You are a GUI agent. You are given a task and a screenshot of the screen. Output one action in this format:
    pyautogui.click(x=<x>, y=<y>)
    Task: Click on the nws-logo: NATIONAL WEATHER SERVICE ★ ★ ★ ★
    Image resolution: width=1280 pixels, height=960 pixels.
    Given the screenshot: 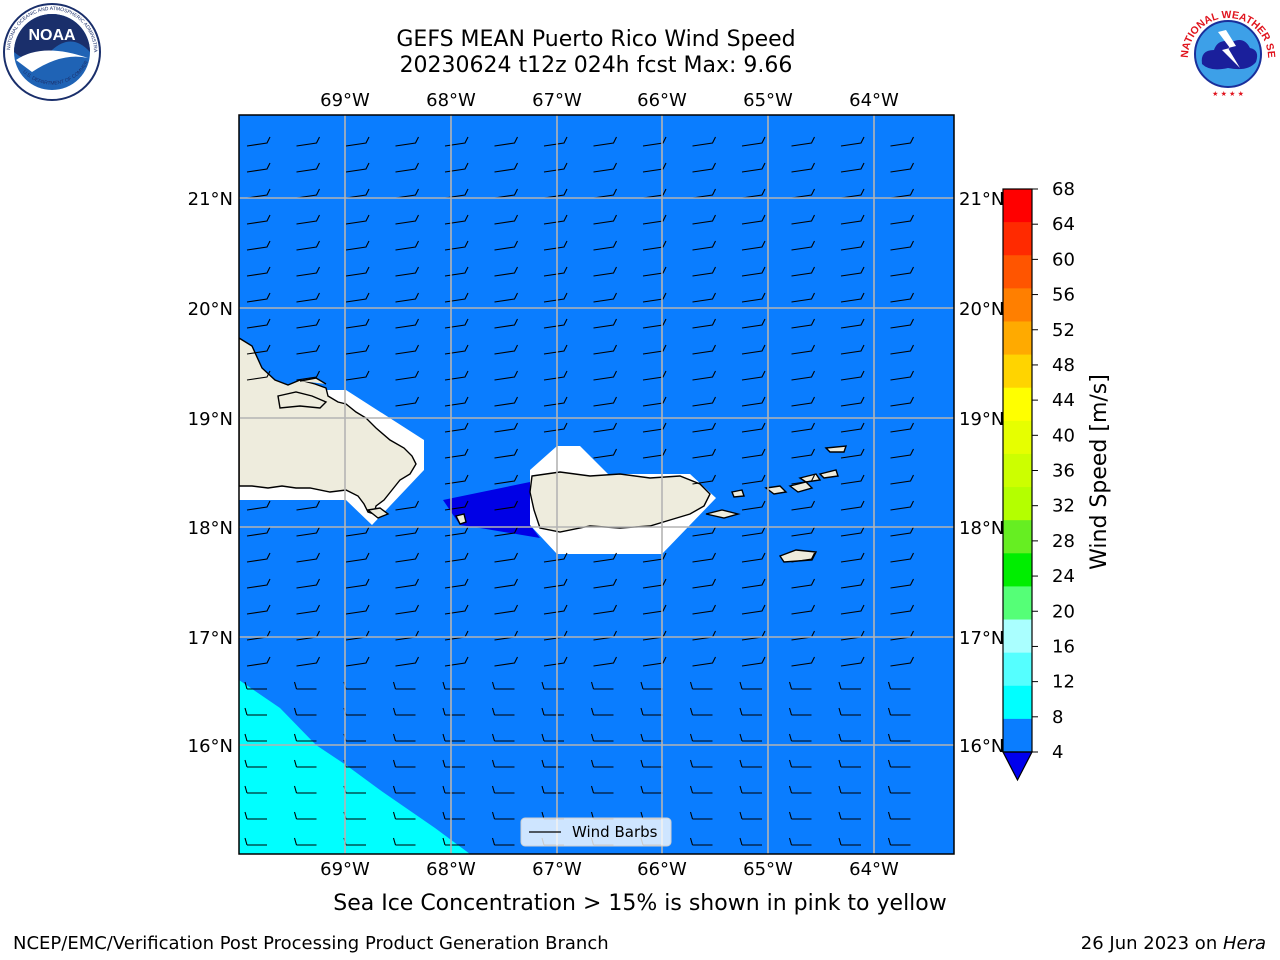 What is the action you would take?
    pyautogui.click(x=1227, y=51)
    